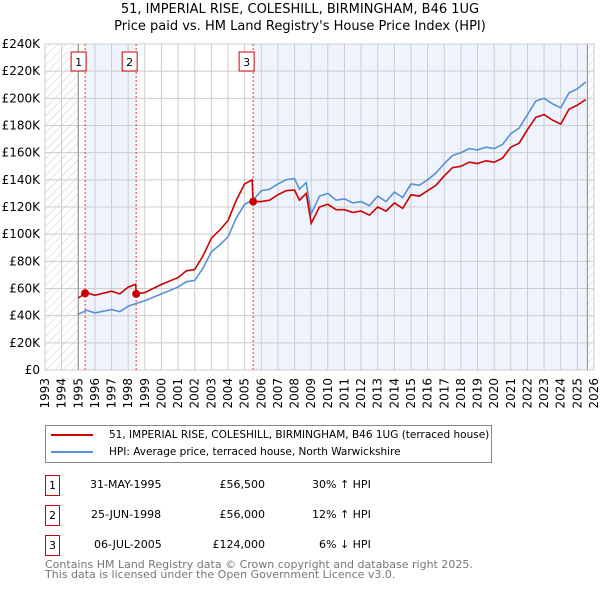 The width and height of the screenshot is (600, 590). I want to click on x-tick-label: 2019, so click(478, 393).